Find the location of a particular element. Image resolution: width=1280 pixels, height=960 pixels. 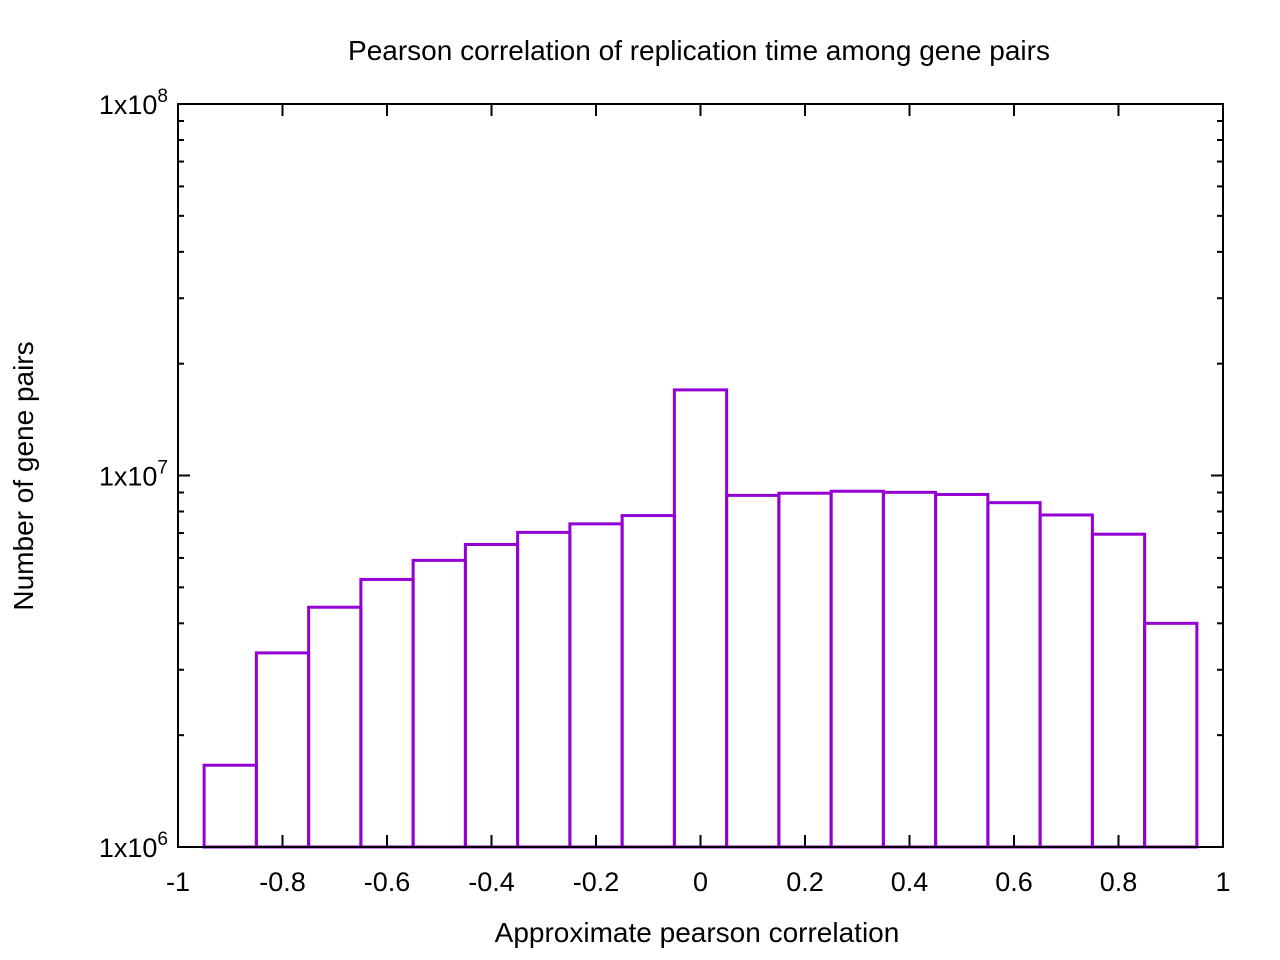

y-tick-label: 1x10⁶ is located at coordinates (133, 846).